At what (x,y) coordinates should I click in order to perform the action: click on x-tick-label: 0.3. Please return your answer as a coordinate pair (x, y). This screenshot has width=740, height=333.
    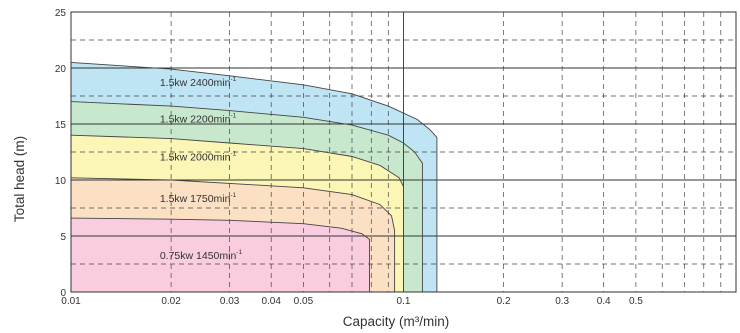
    Looking at the image, I should click on (562, 301).